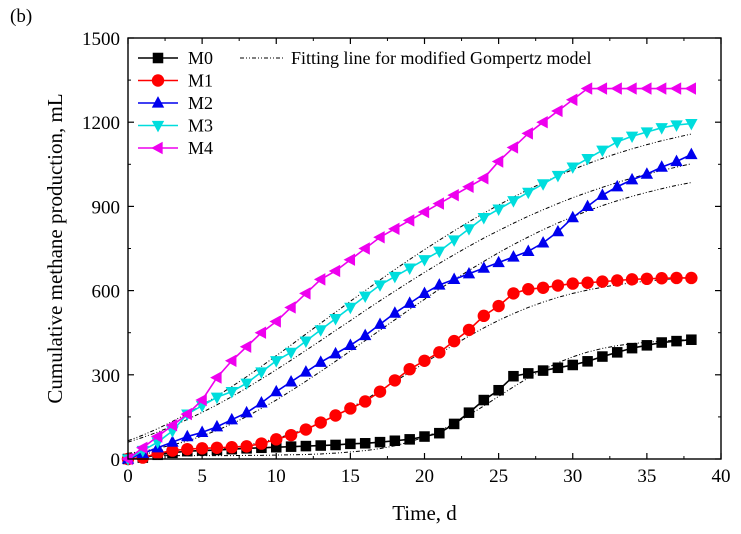  What do you see at coordinates (200, 81) in the screenshot?
I see `legend-label: M1` at bounding box center [200, 81].